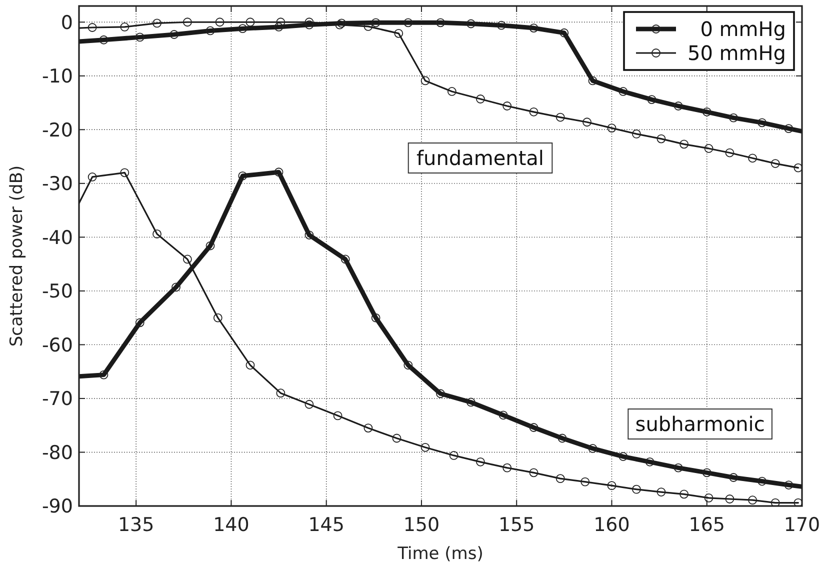  What do you see at coordinates (57, 291) in the screenshot?
I see `y-tick-label: -50` at bounding box center [57, 291].